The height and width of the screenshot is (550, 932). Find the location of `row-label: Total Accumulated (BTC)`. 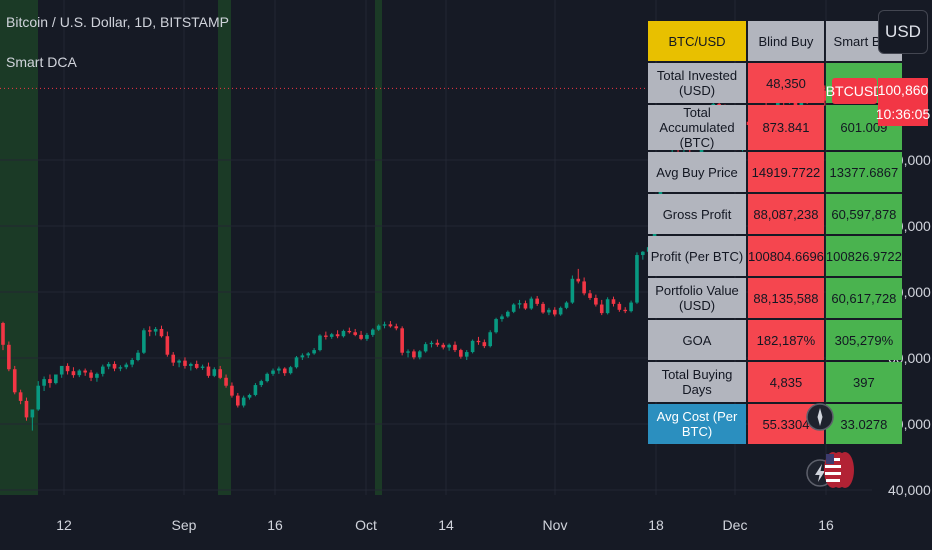

row-label: Total Accumulated (BTC) is located at coordinates (697, 127).